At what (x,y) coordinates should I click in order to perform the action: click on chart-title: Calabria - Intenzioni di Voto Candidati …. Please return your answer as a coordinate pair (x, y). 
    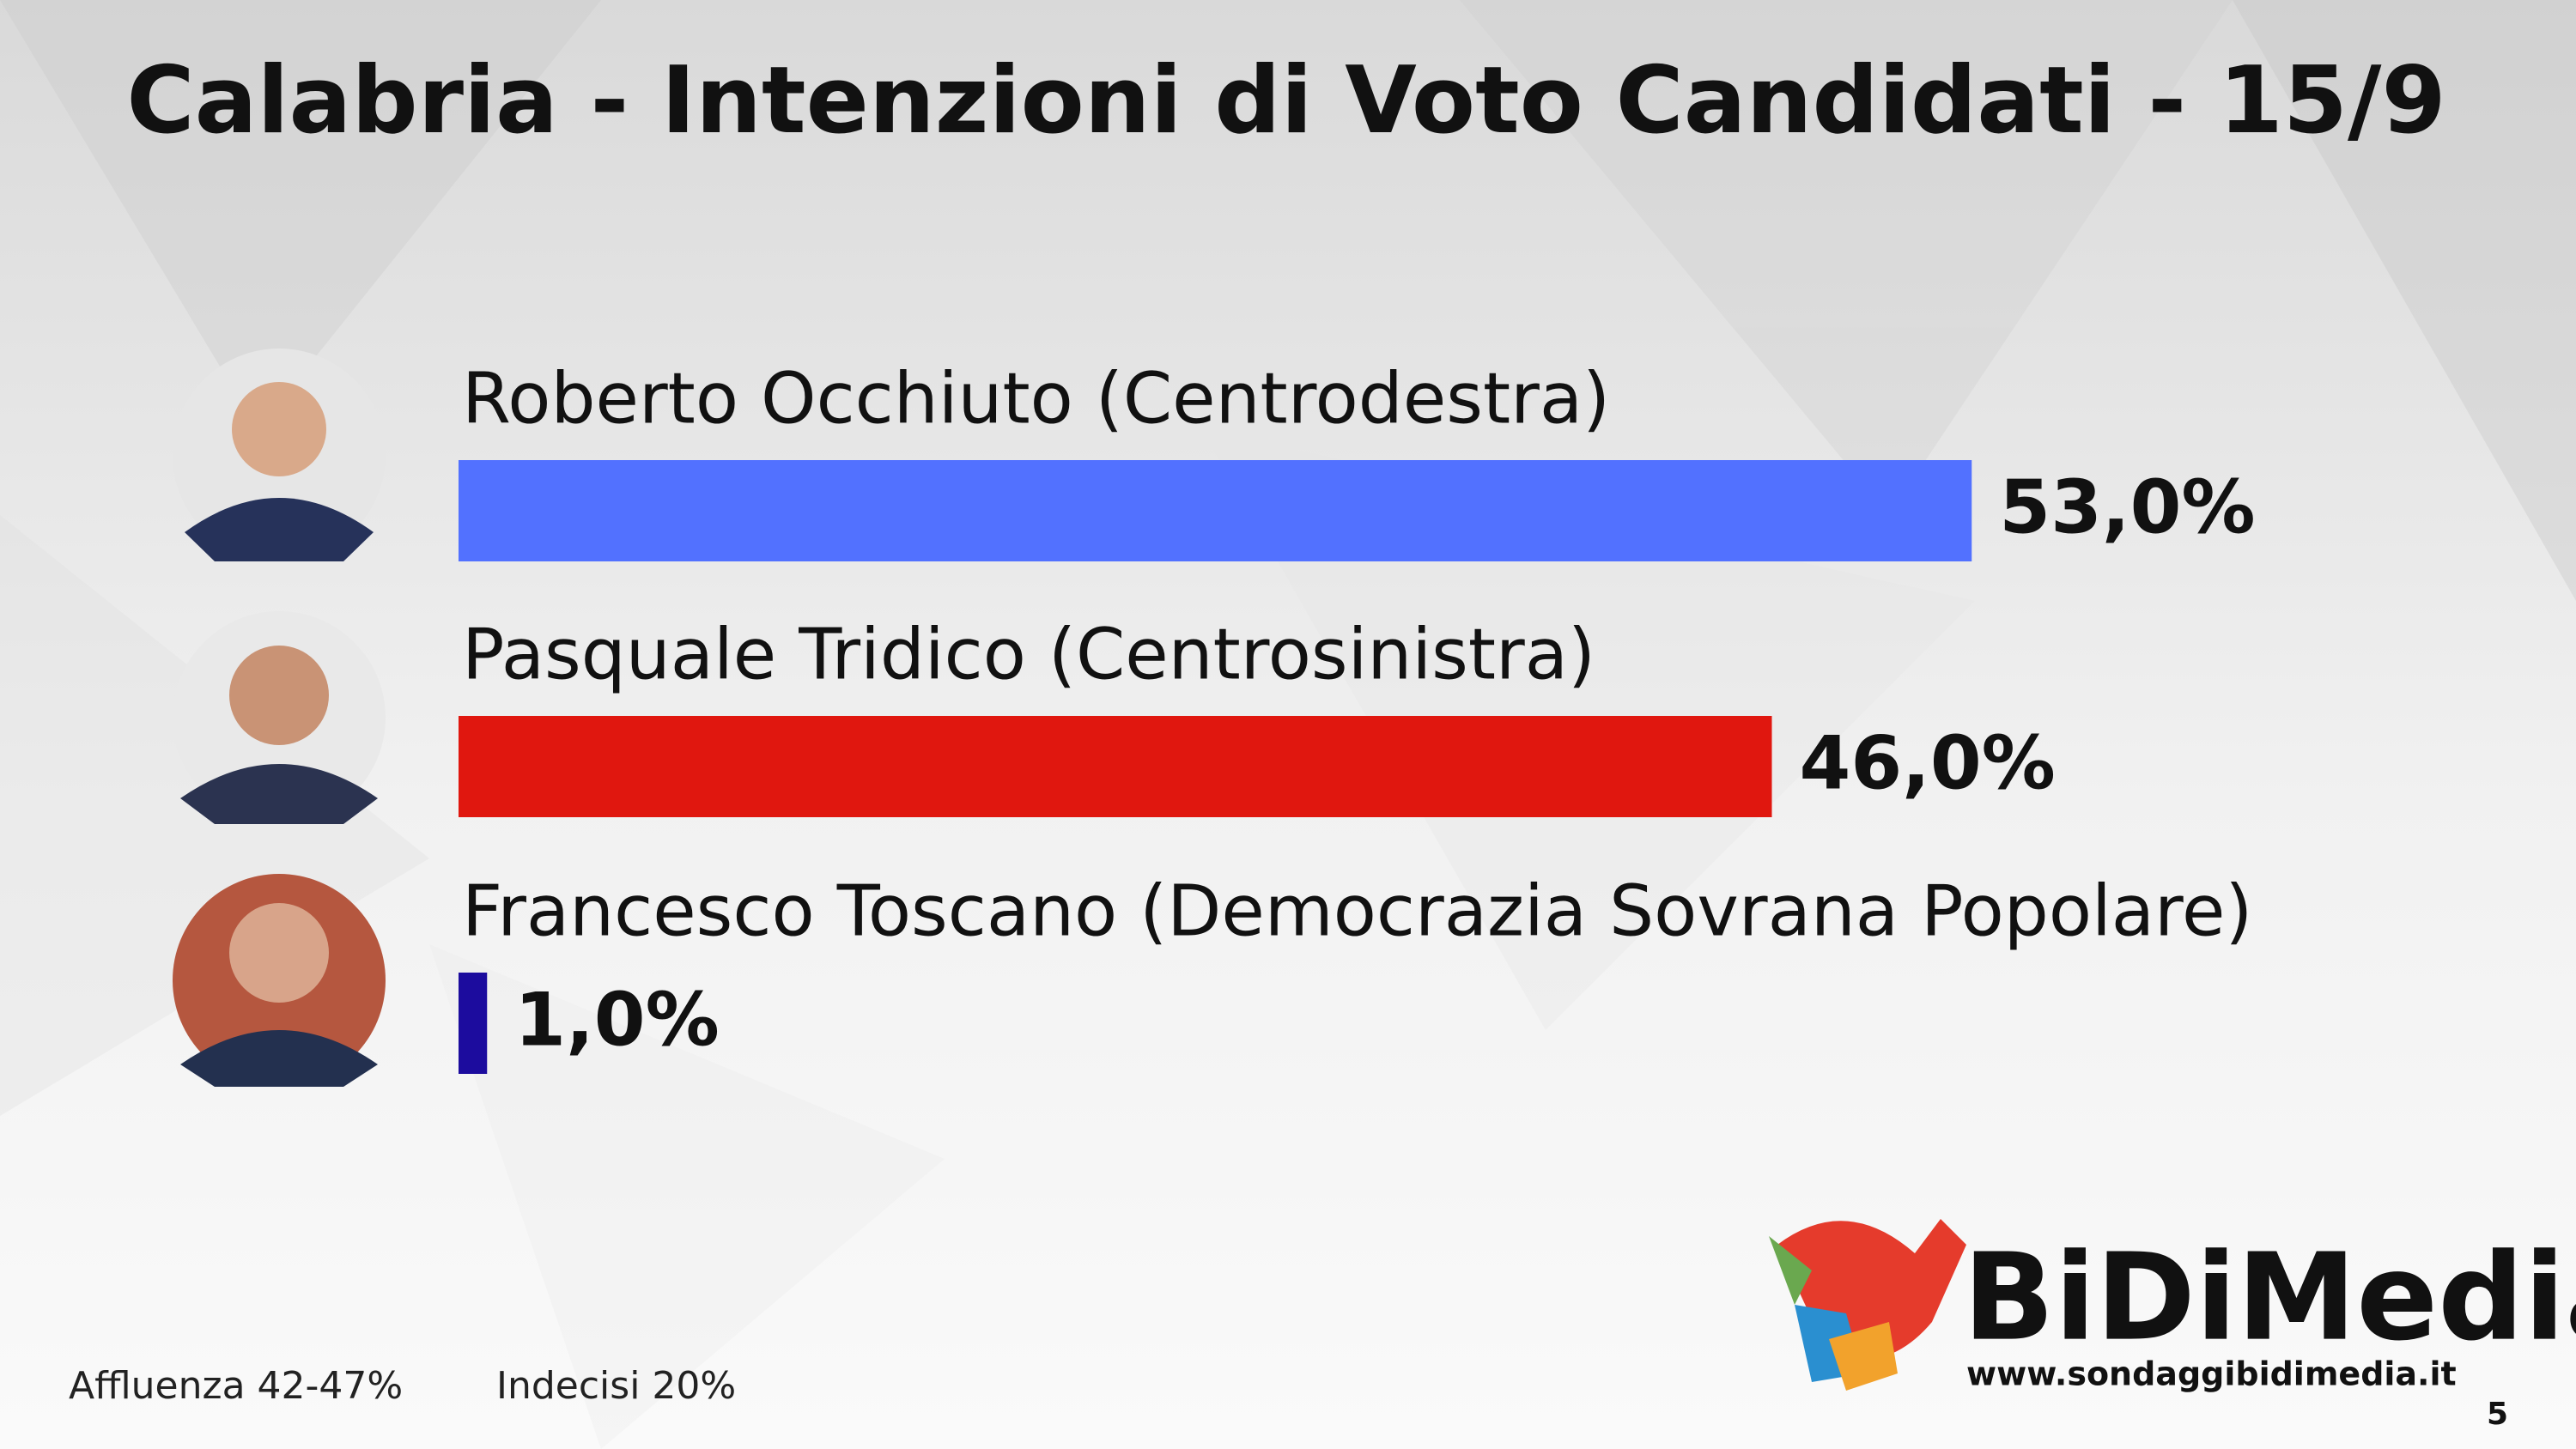
    Looking at the image, I should click on (1286, 101).